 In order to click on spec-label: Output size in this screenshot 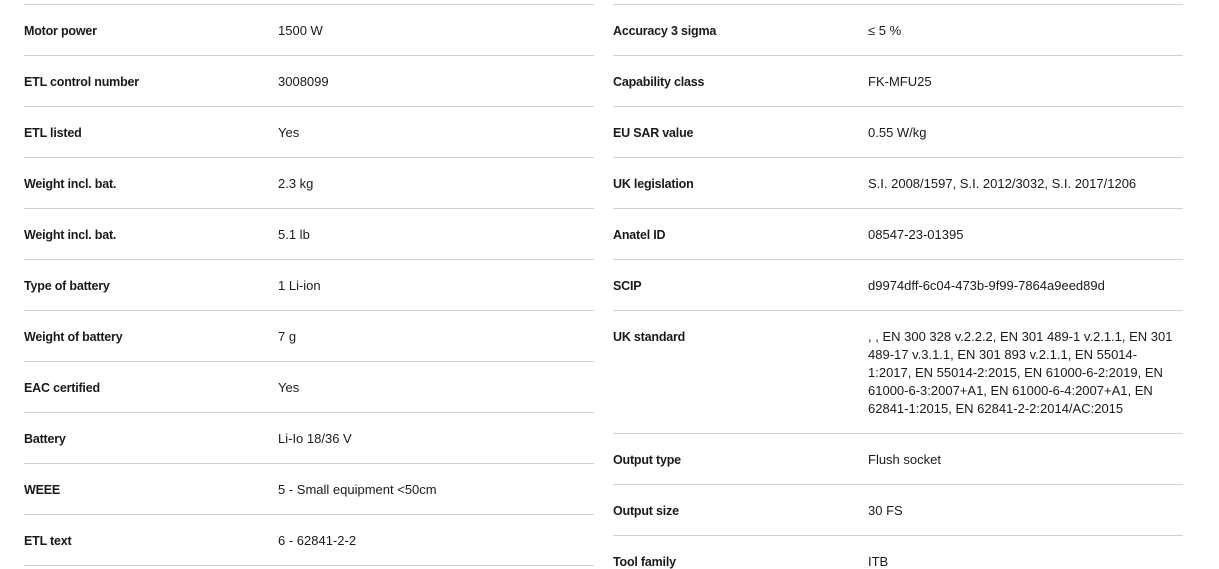, I will do `click(646, 511)`.